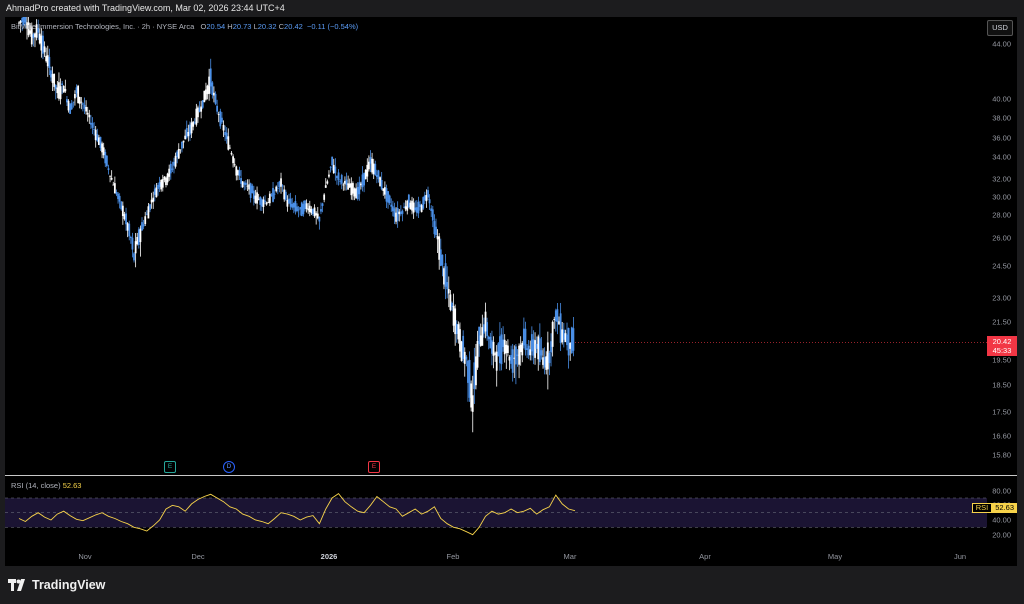 The width and height of the screenshot is (1024, 604). What do you see at coordinates (1001, 179) in the screenshot?
I see `price-axis-tick: 32.00` at bounding box center [1001, 179].